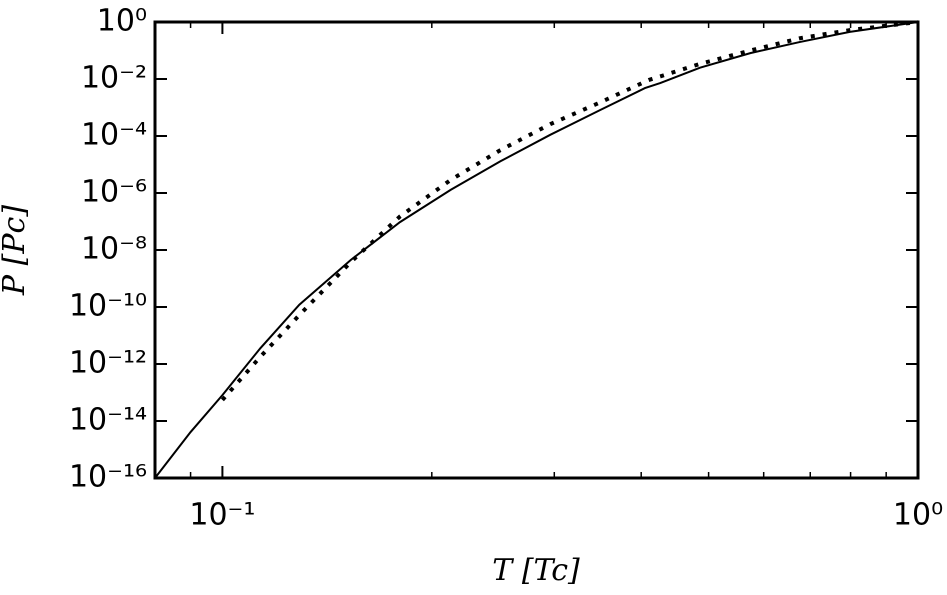 Image resolution: width=947 pixels, height=595 pixels. What do you see at coordinates (918, 515) in the screenshot?
I see `x-tick-label: 10⁰` at bounding box center [918, 515].